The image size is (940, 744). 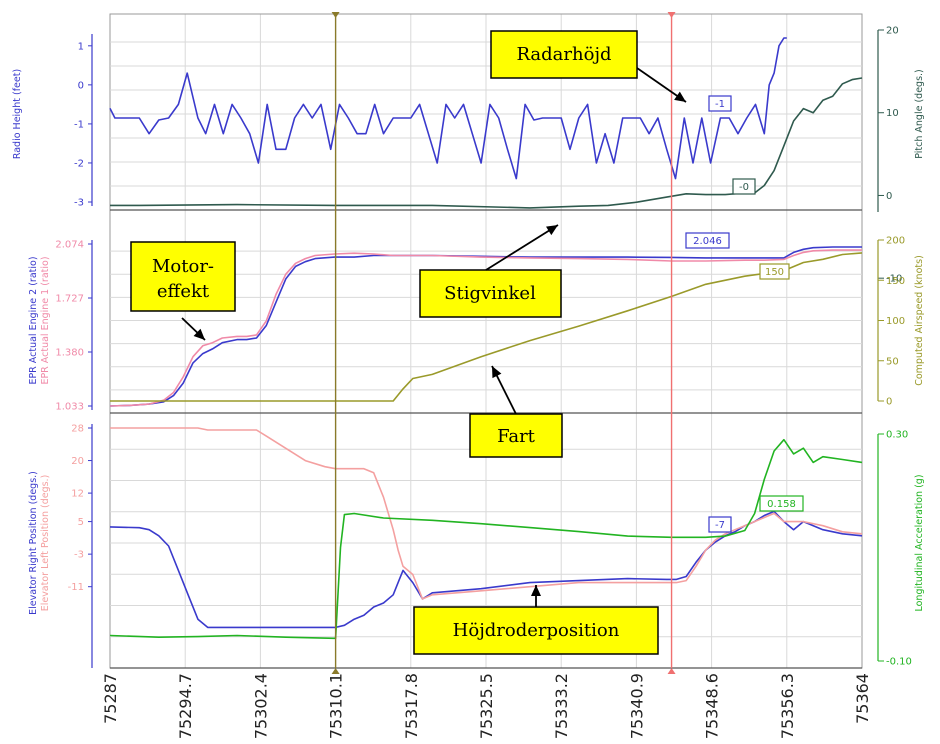 What do you see at coordinates (81, 522) in the screenshot?
I see `left-tick-label: 5` at bounding box center [81, 522].